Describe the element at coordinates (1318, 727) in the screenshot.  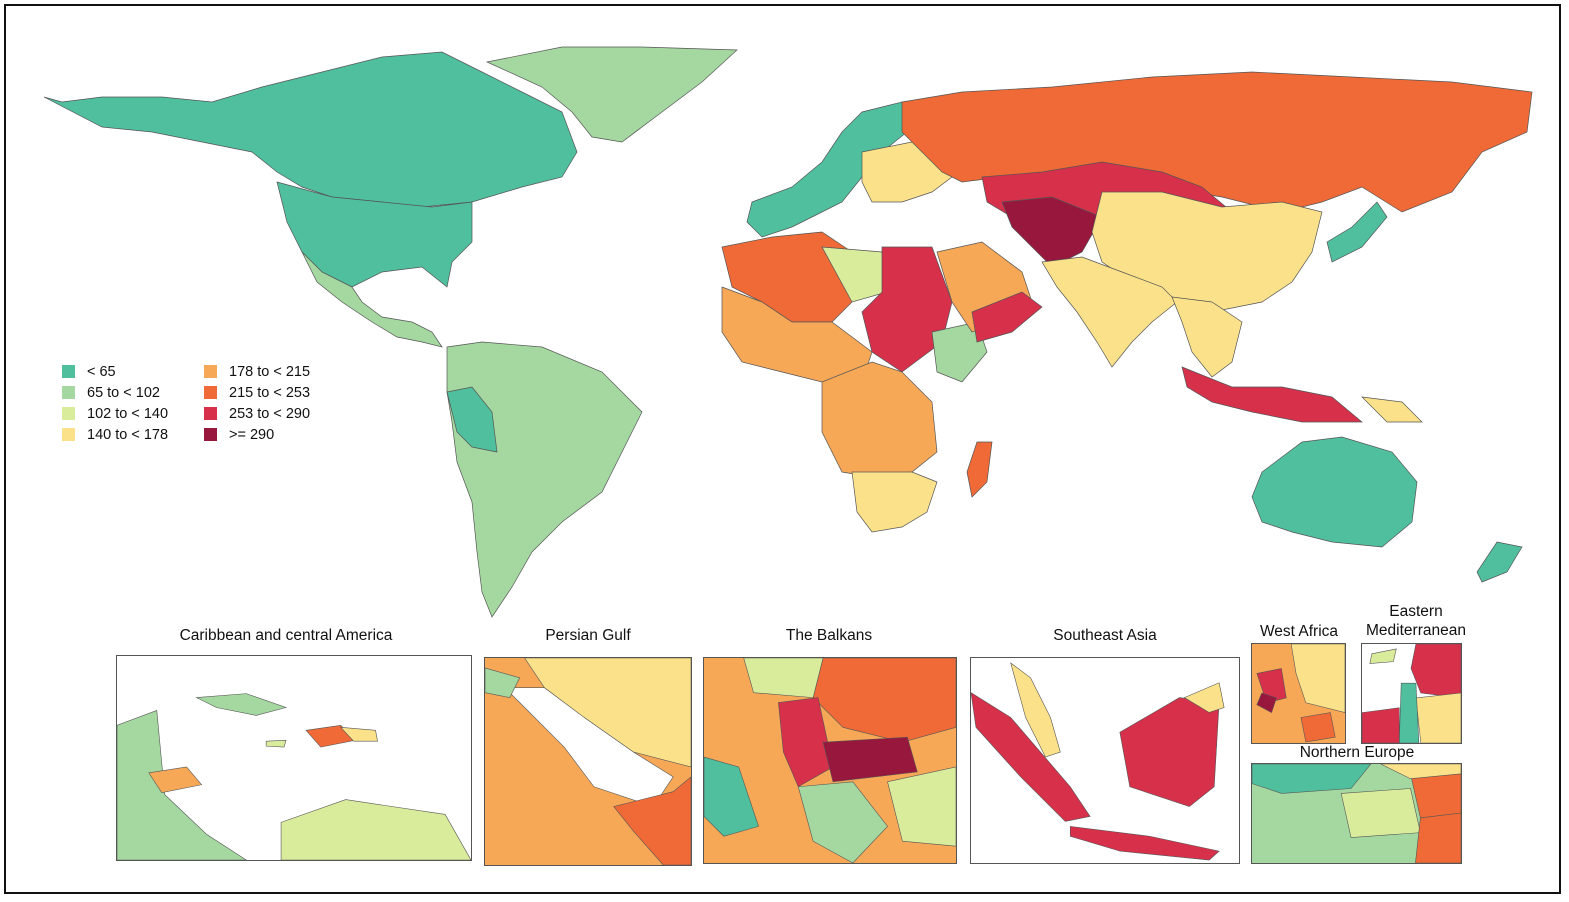
I see `liberia-region` at that location.